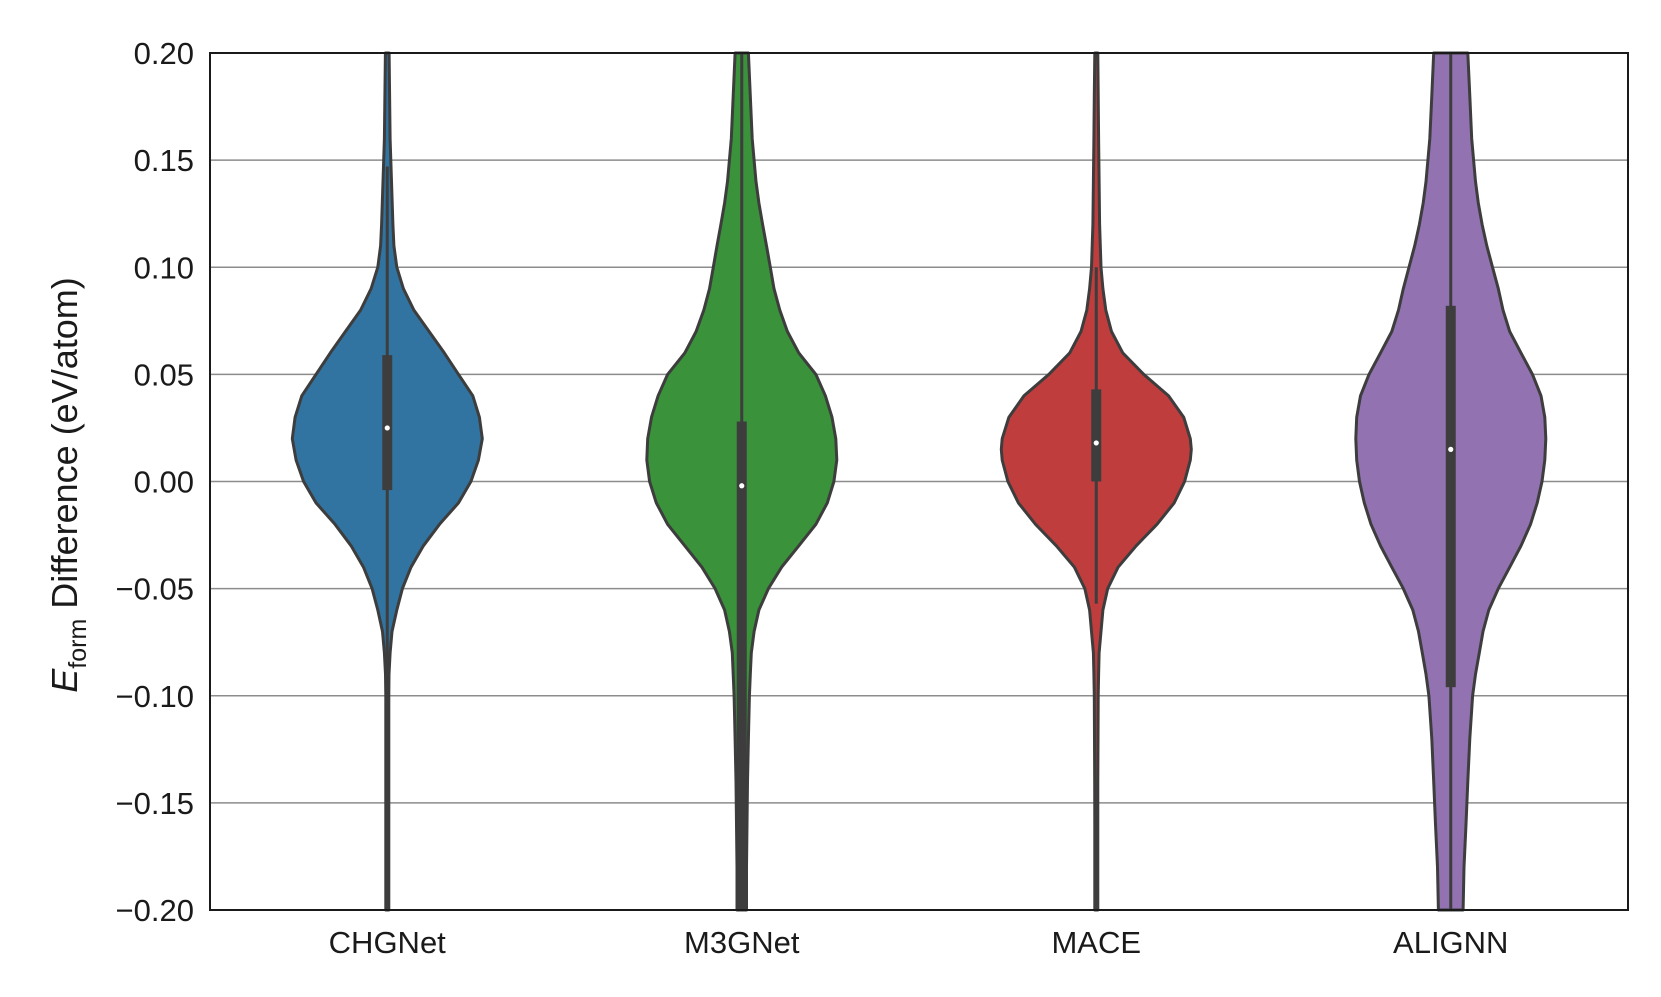 Image resolution: width=1661 pixels, height=997 pixels. I want to click on violin-alignn, so click(1451, 481).